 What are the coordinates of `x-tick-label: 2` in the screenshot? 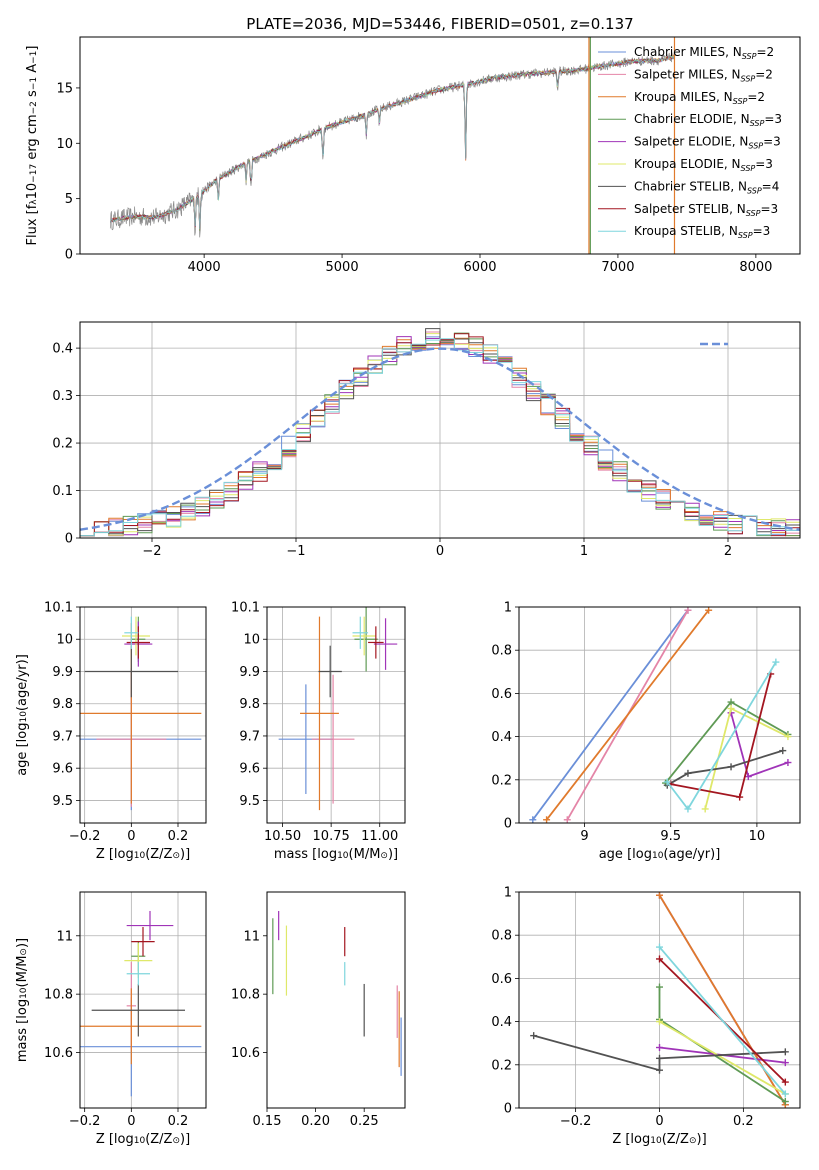 It's located at (728, 551).